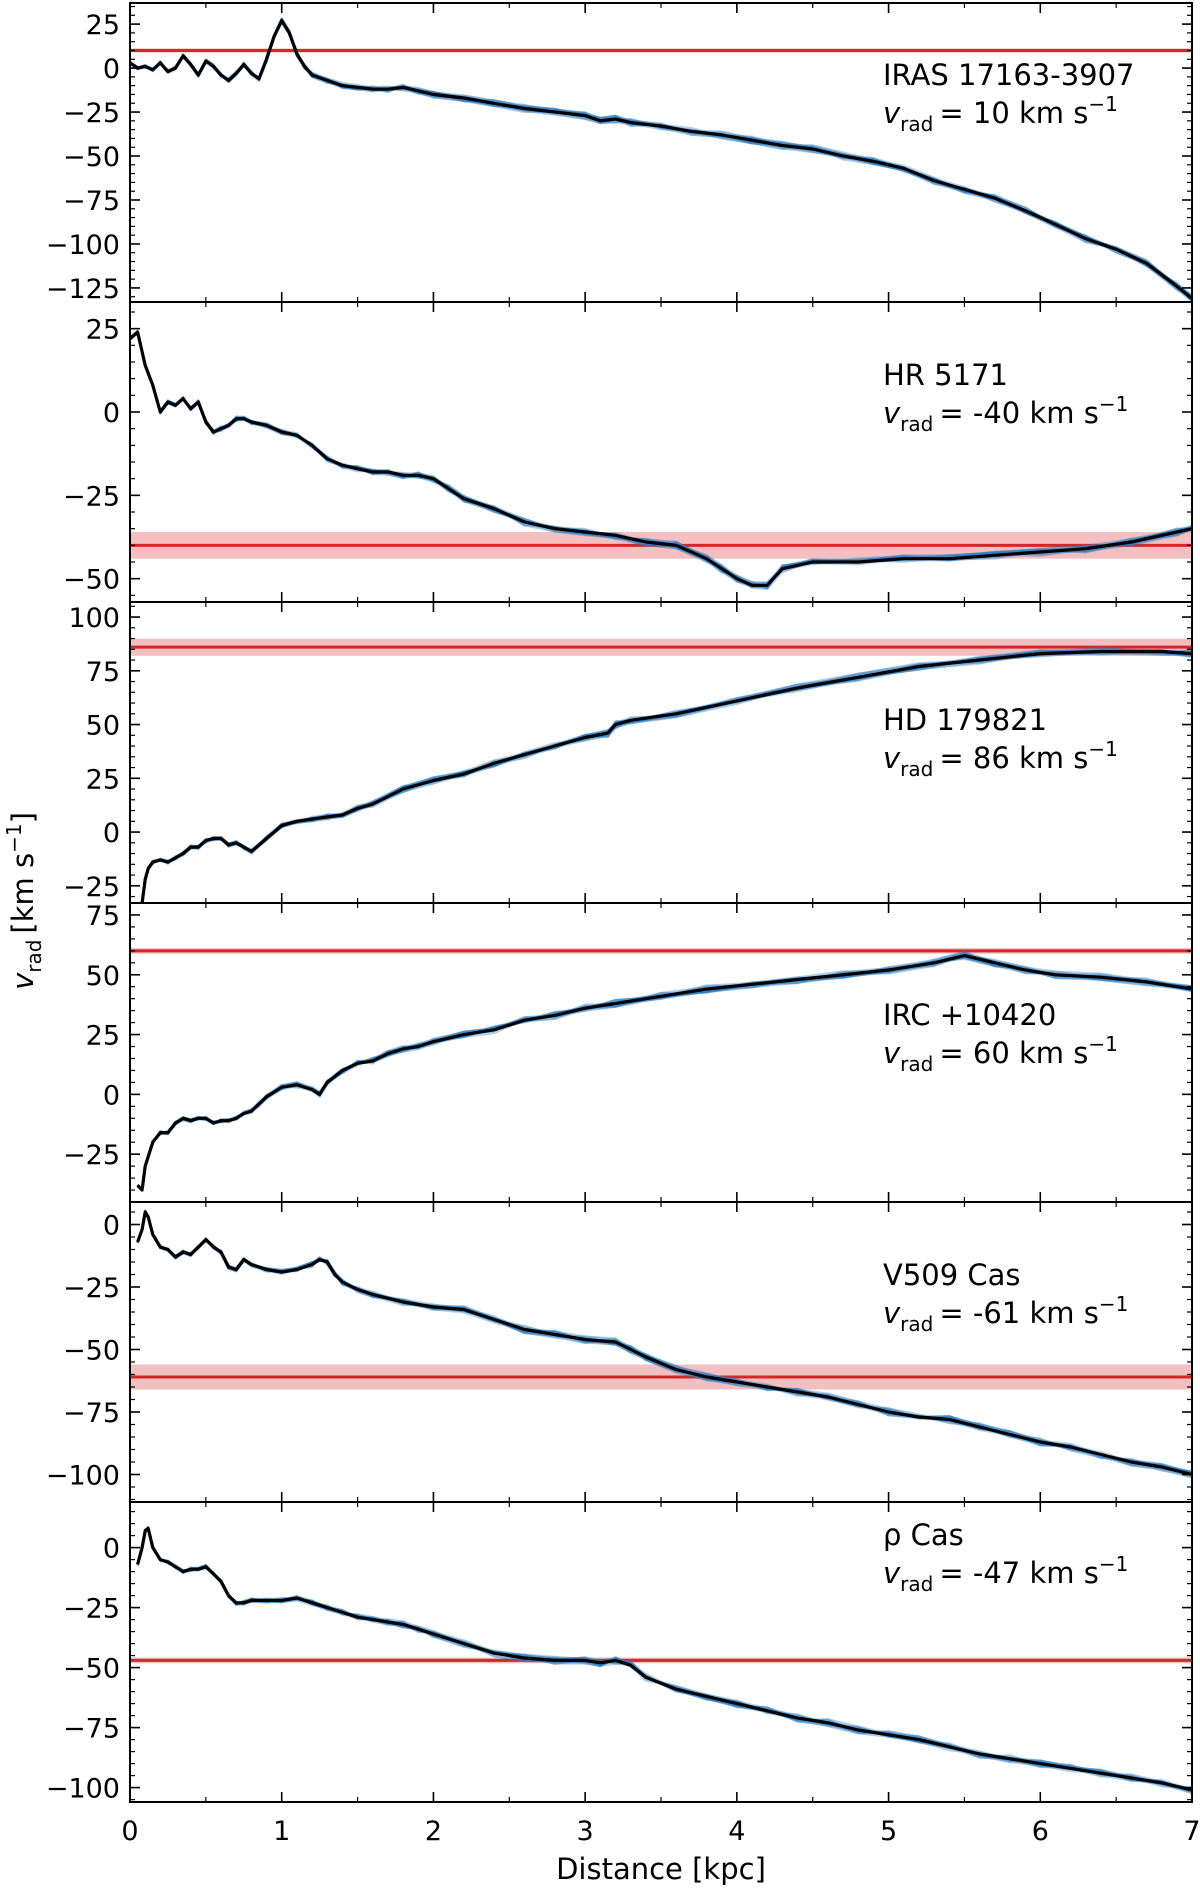 The height and width of the screenshot is (1888, 1200). Describe the element at coordinates (1013, 758) in the screenshot. I see `vrad-value: = 86 km s` at that location.